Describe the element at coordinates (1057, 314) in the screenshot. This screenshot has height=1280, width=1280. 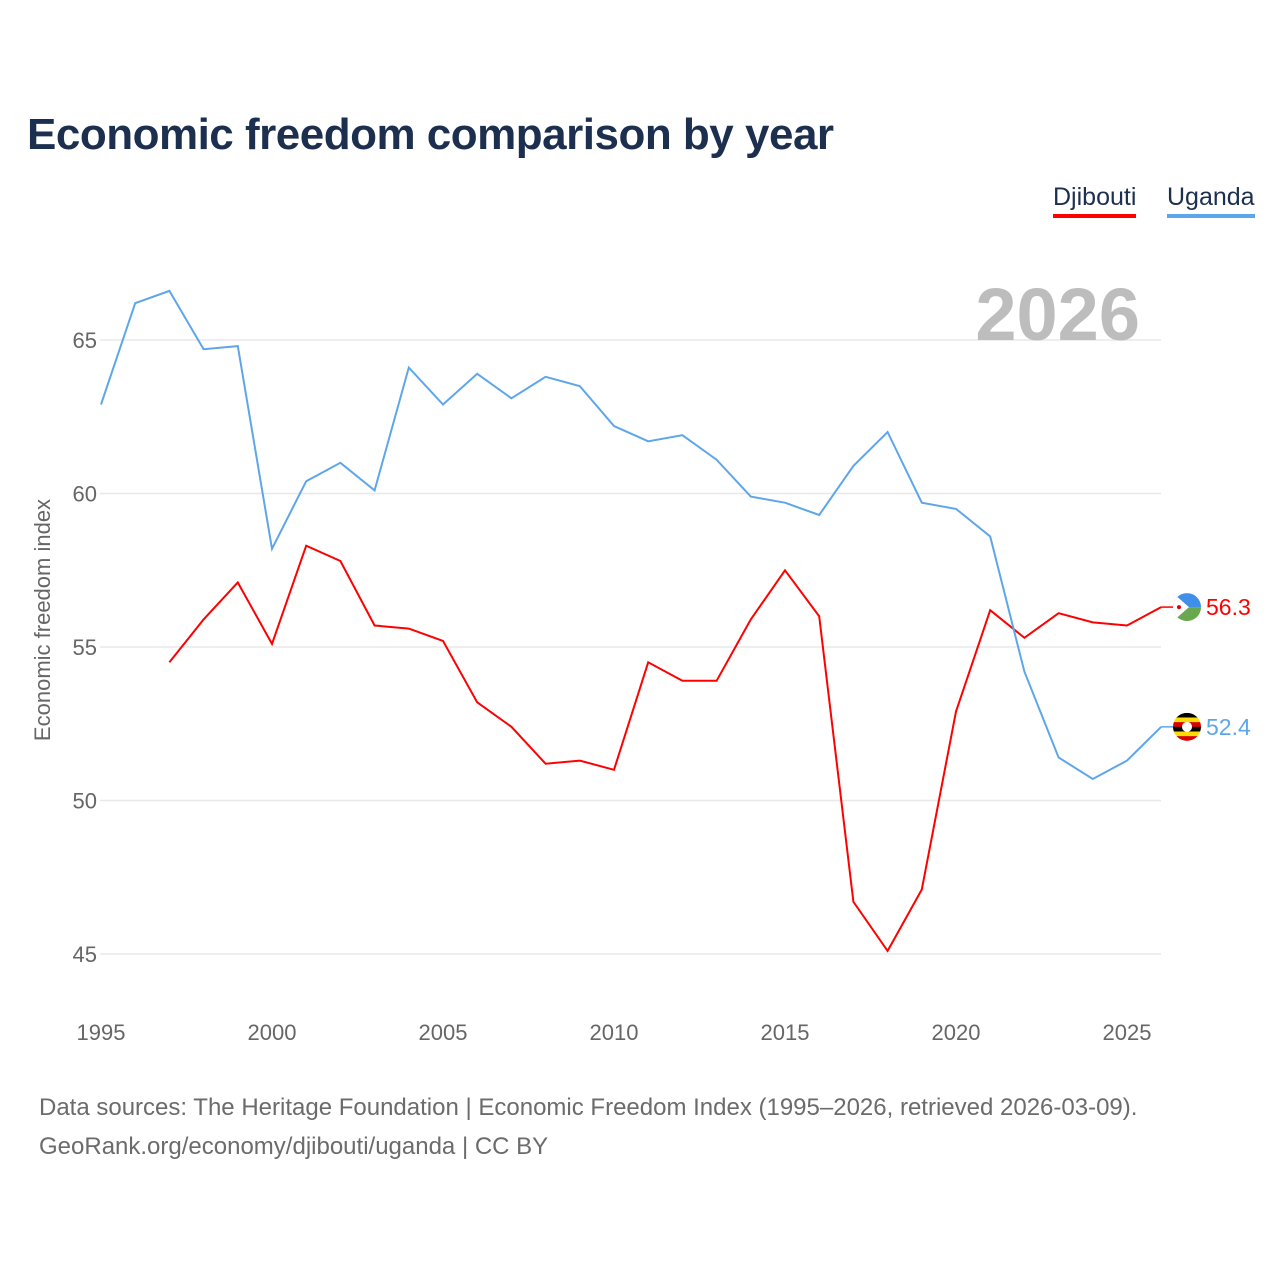
I see `year-watermark: 2026` at that location.